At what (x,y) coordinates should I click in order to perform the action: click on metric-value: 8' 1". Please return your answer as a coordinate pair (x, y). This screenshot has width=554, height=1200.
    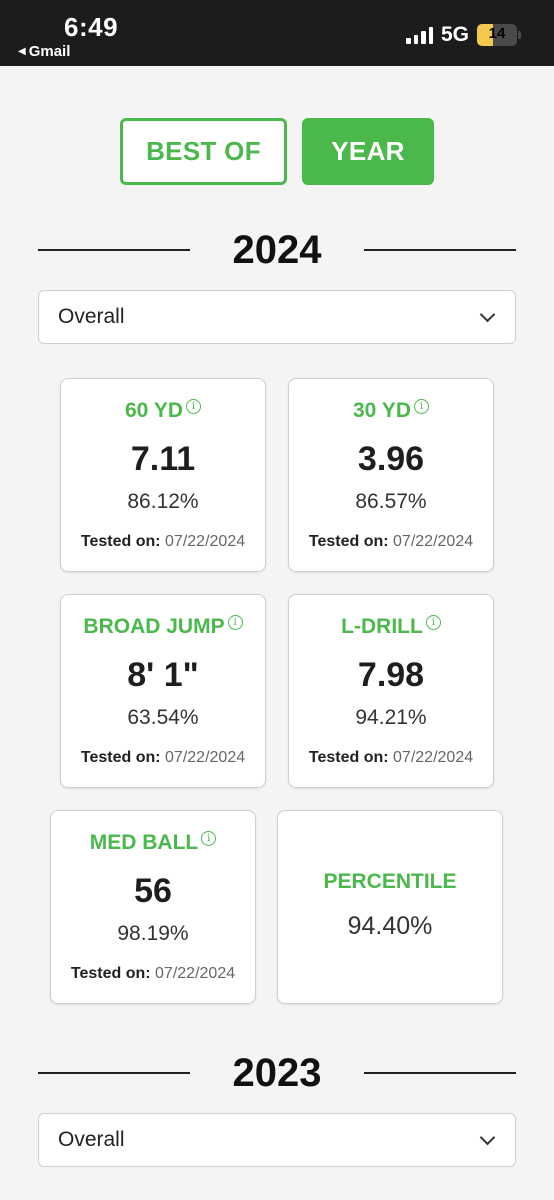
    Looking at the image, I should click on (163, 675).